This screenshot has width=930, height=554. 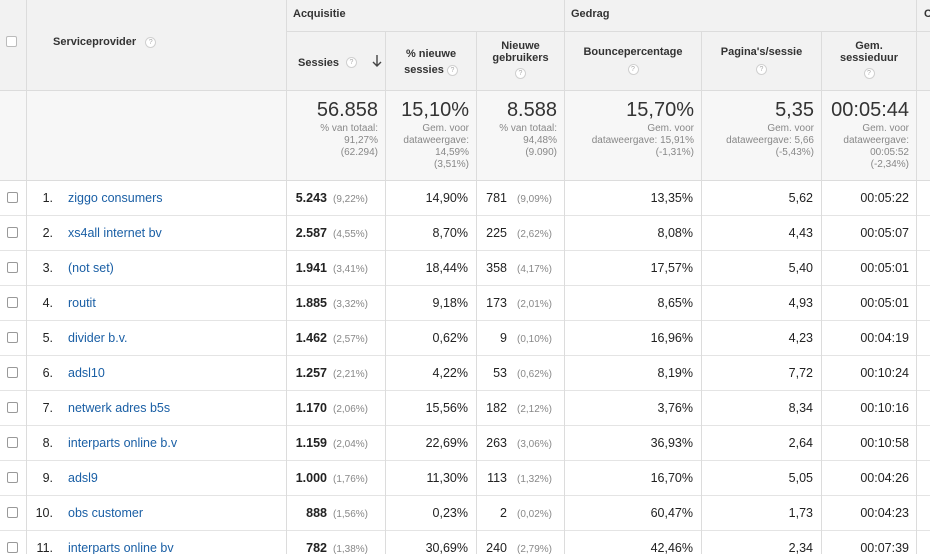 I want to click on row-duration: 00:07:39, so click(x=865, y=547).